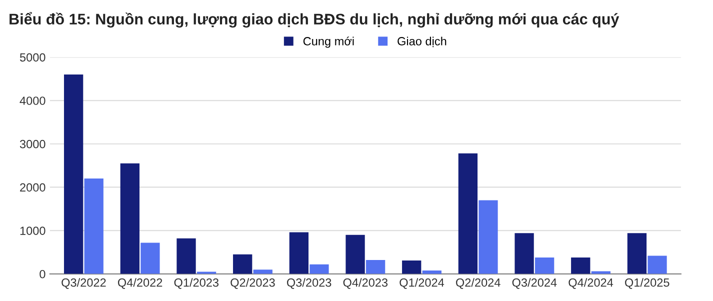  What do you see at coordinates (365, 283) in the screenshot?
I see `x-tick-label: Q4/2023` at bounding box center [365, 283].